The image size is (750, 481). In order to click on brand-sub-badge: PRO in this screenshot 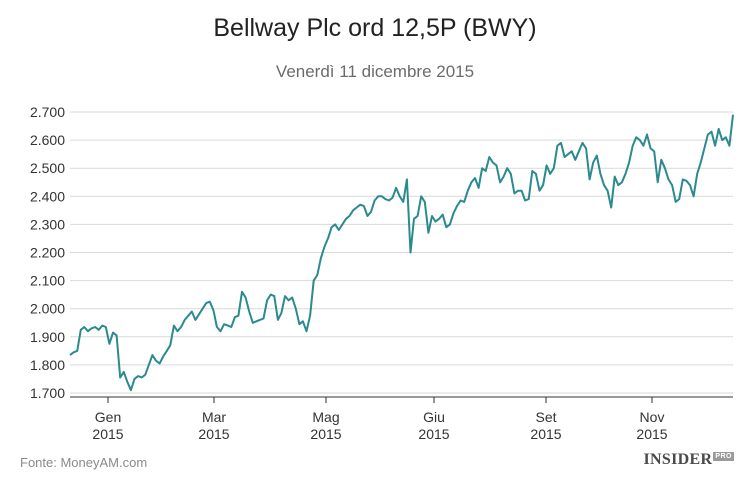, I will do `click(723, 456)`.